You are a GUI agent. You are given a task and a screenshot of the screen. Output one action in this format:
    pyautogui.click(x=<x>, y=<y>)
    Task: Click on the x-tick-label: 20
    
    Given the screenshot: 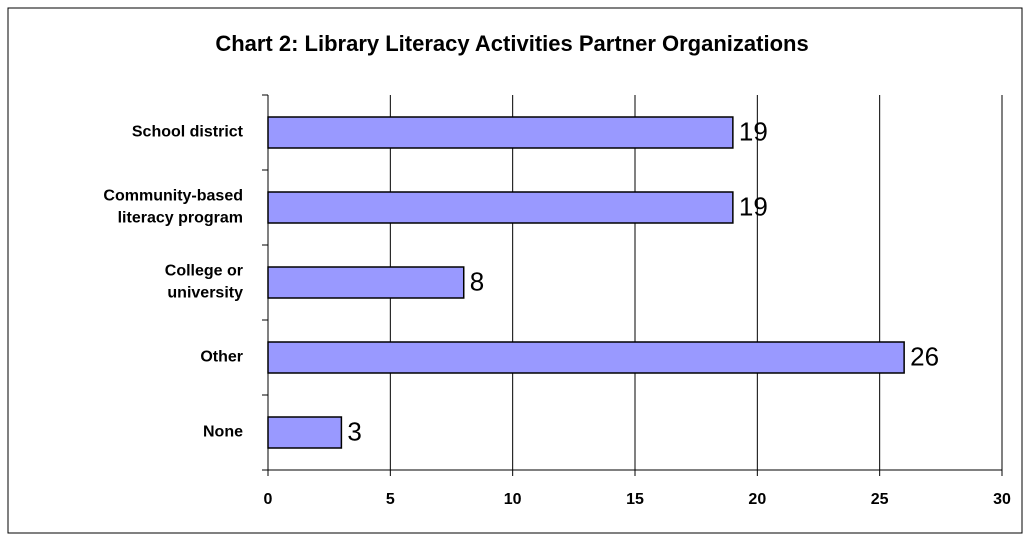 What is the action you would take?
    pyautogui.click(x=757, y=499)
    